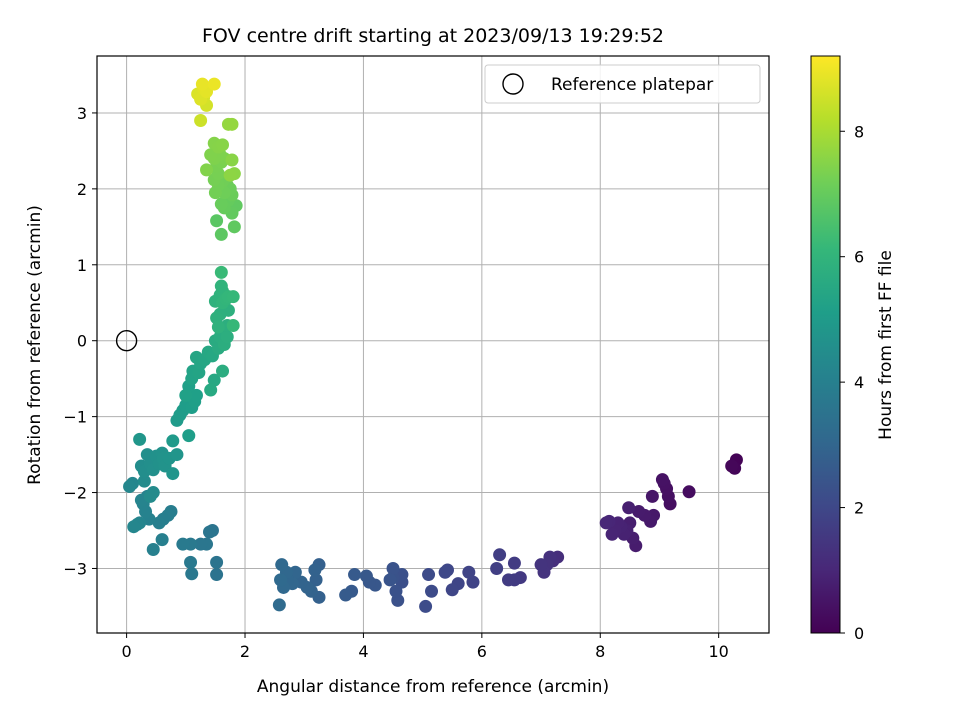  I want to click on y-tick-label: 3, so click(82, 113).